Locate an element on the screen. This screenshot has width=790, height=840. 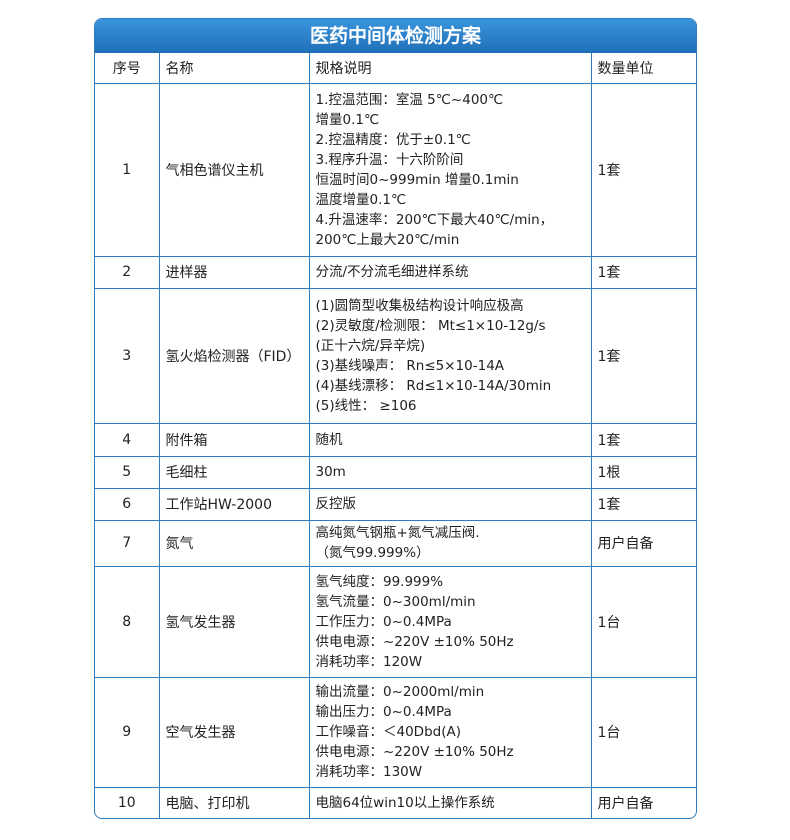
name-cell: 进样器 is located at coordinates (234, 272).